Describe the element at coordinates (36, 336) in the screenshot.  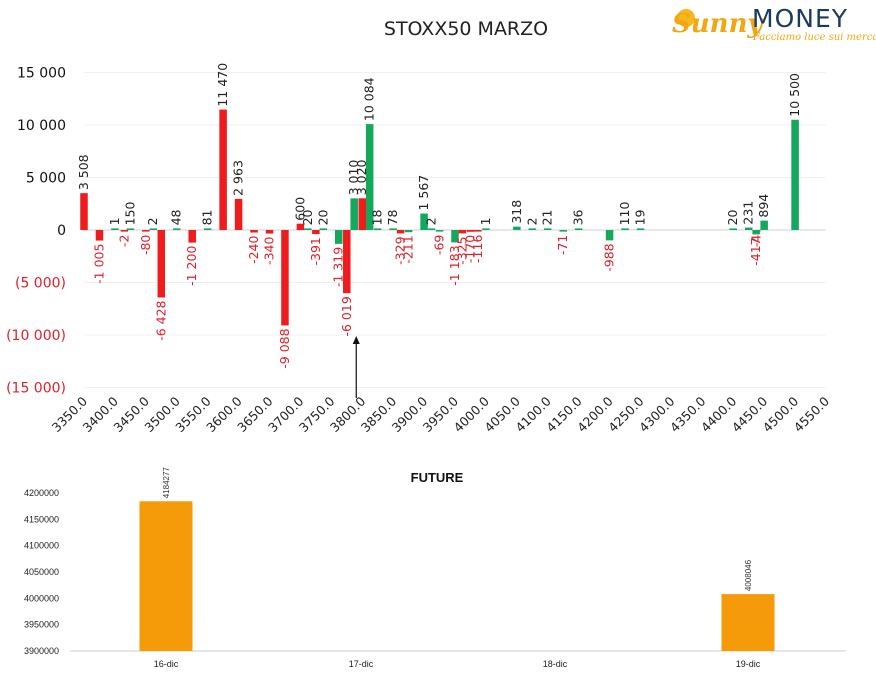
I see `y-tick-label: (10 000)` at that location.